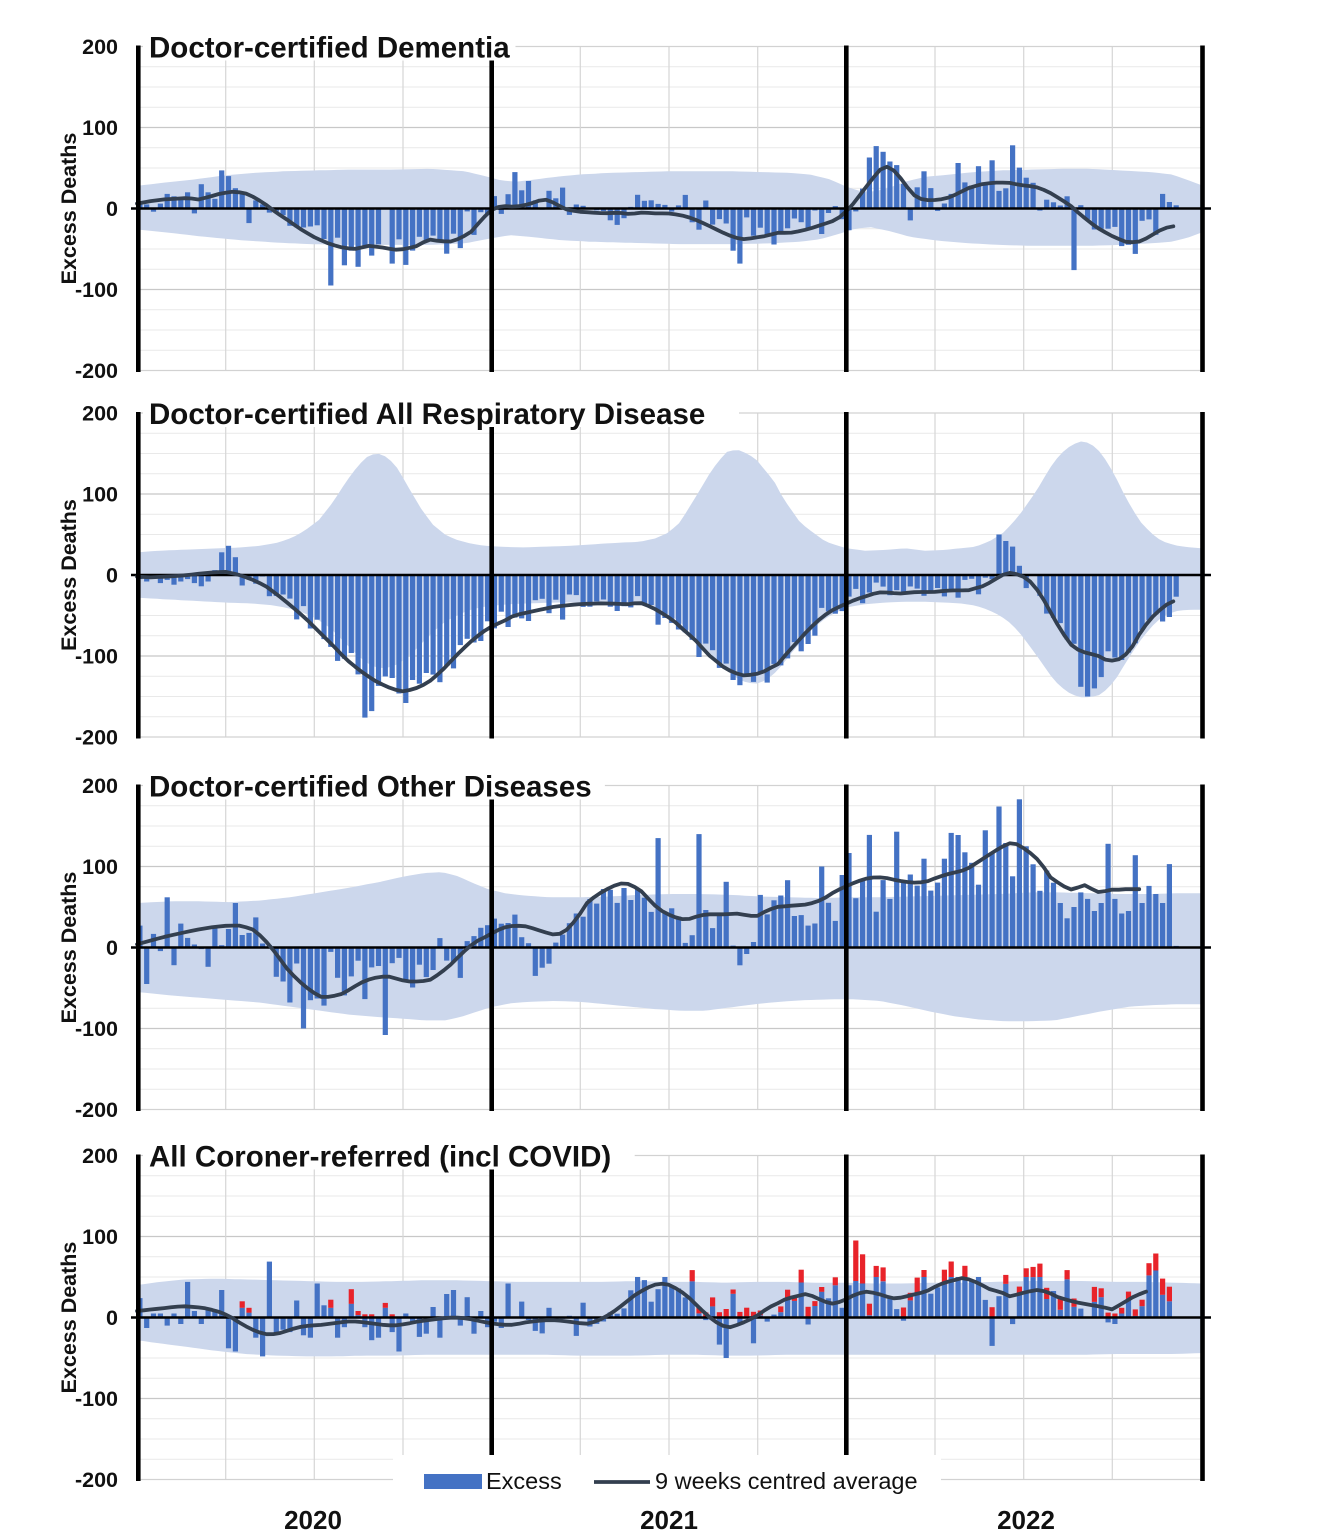  I want to click on svg-text:All Coroner-referred (incl COV: All Coroner-referred (incl COVID), so click(380, 1157).